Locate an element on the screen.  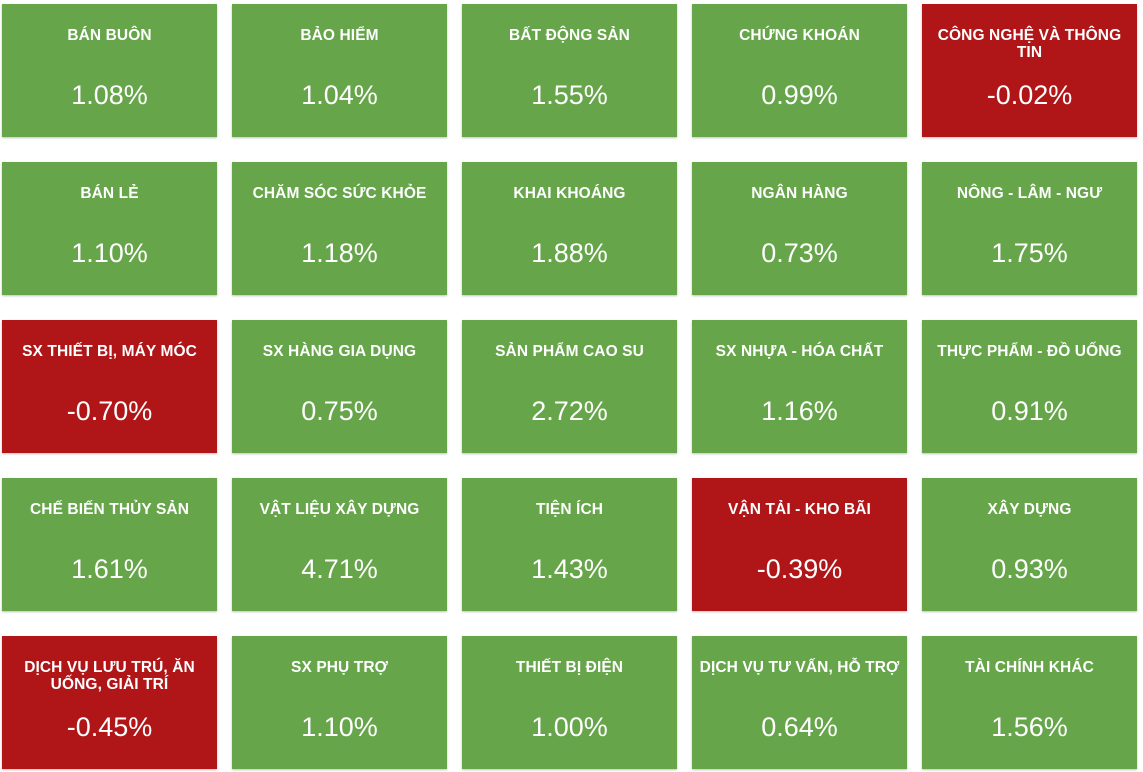
sector-change: 1.08% is located at coordinates (109, 95).